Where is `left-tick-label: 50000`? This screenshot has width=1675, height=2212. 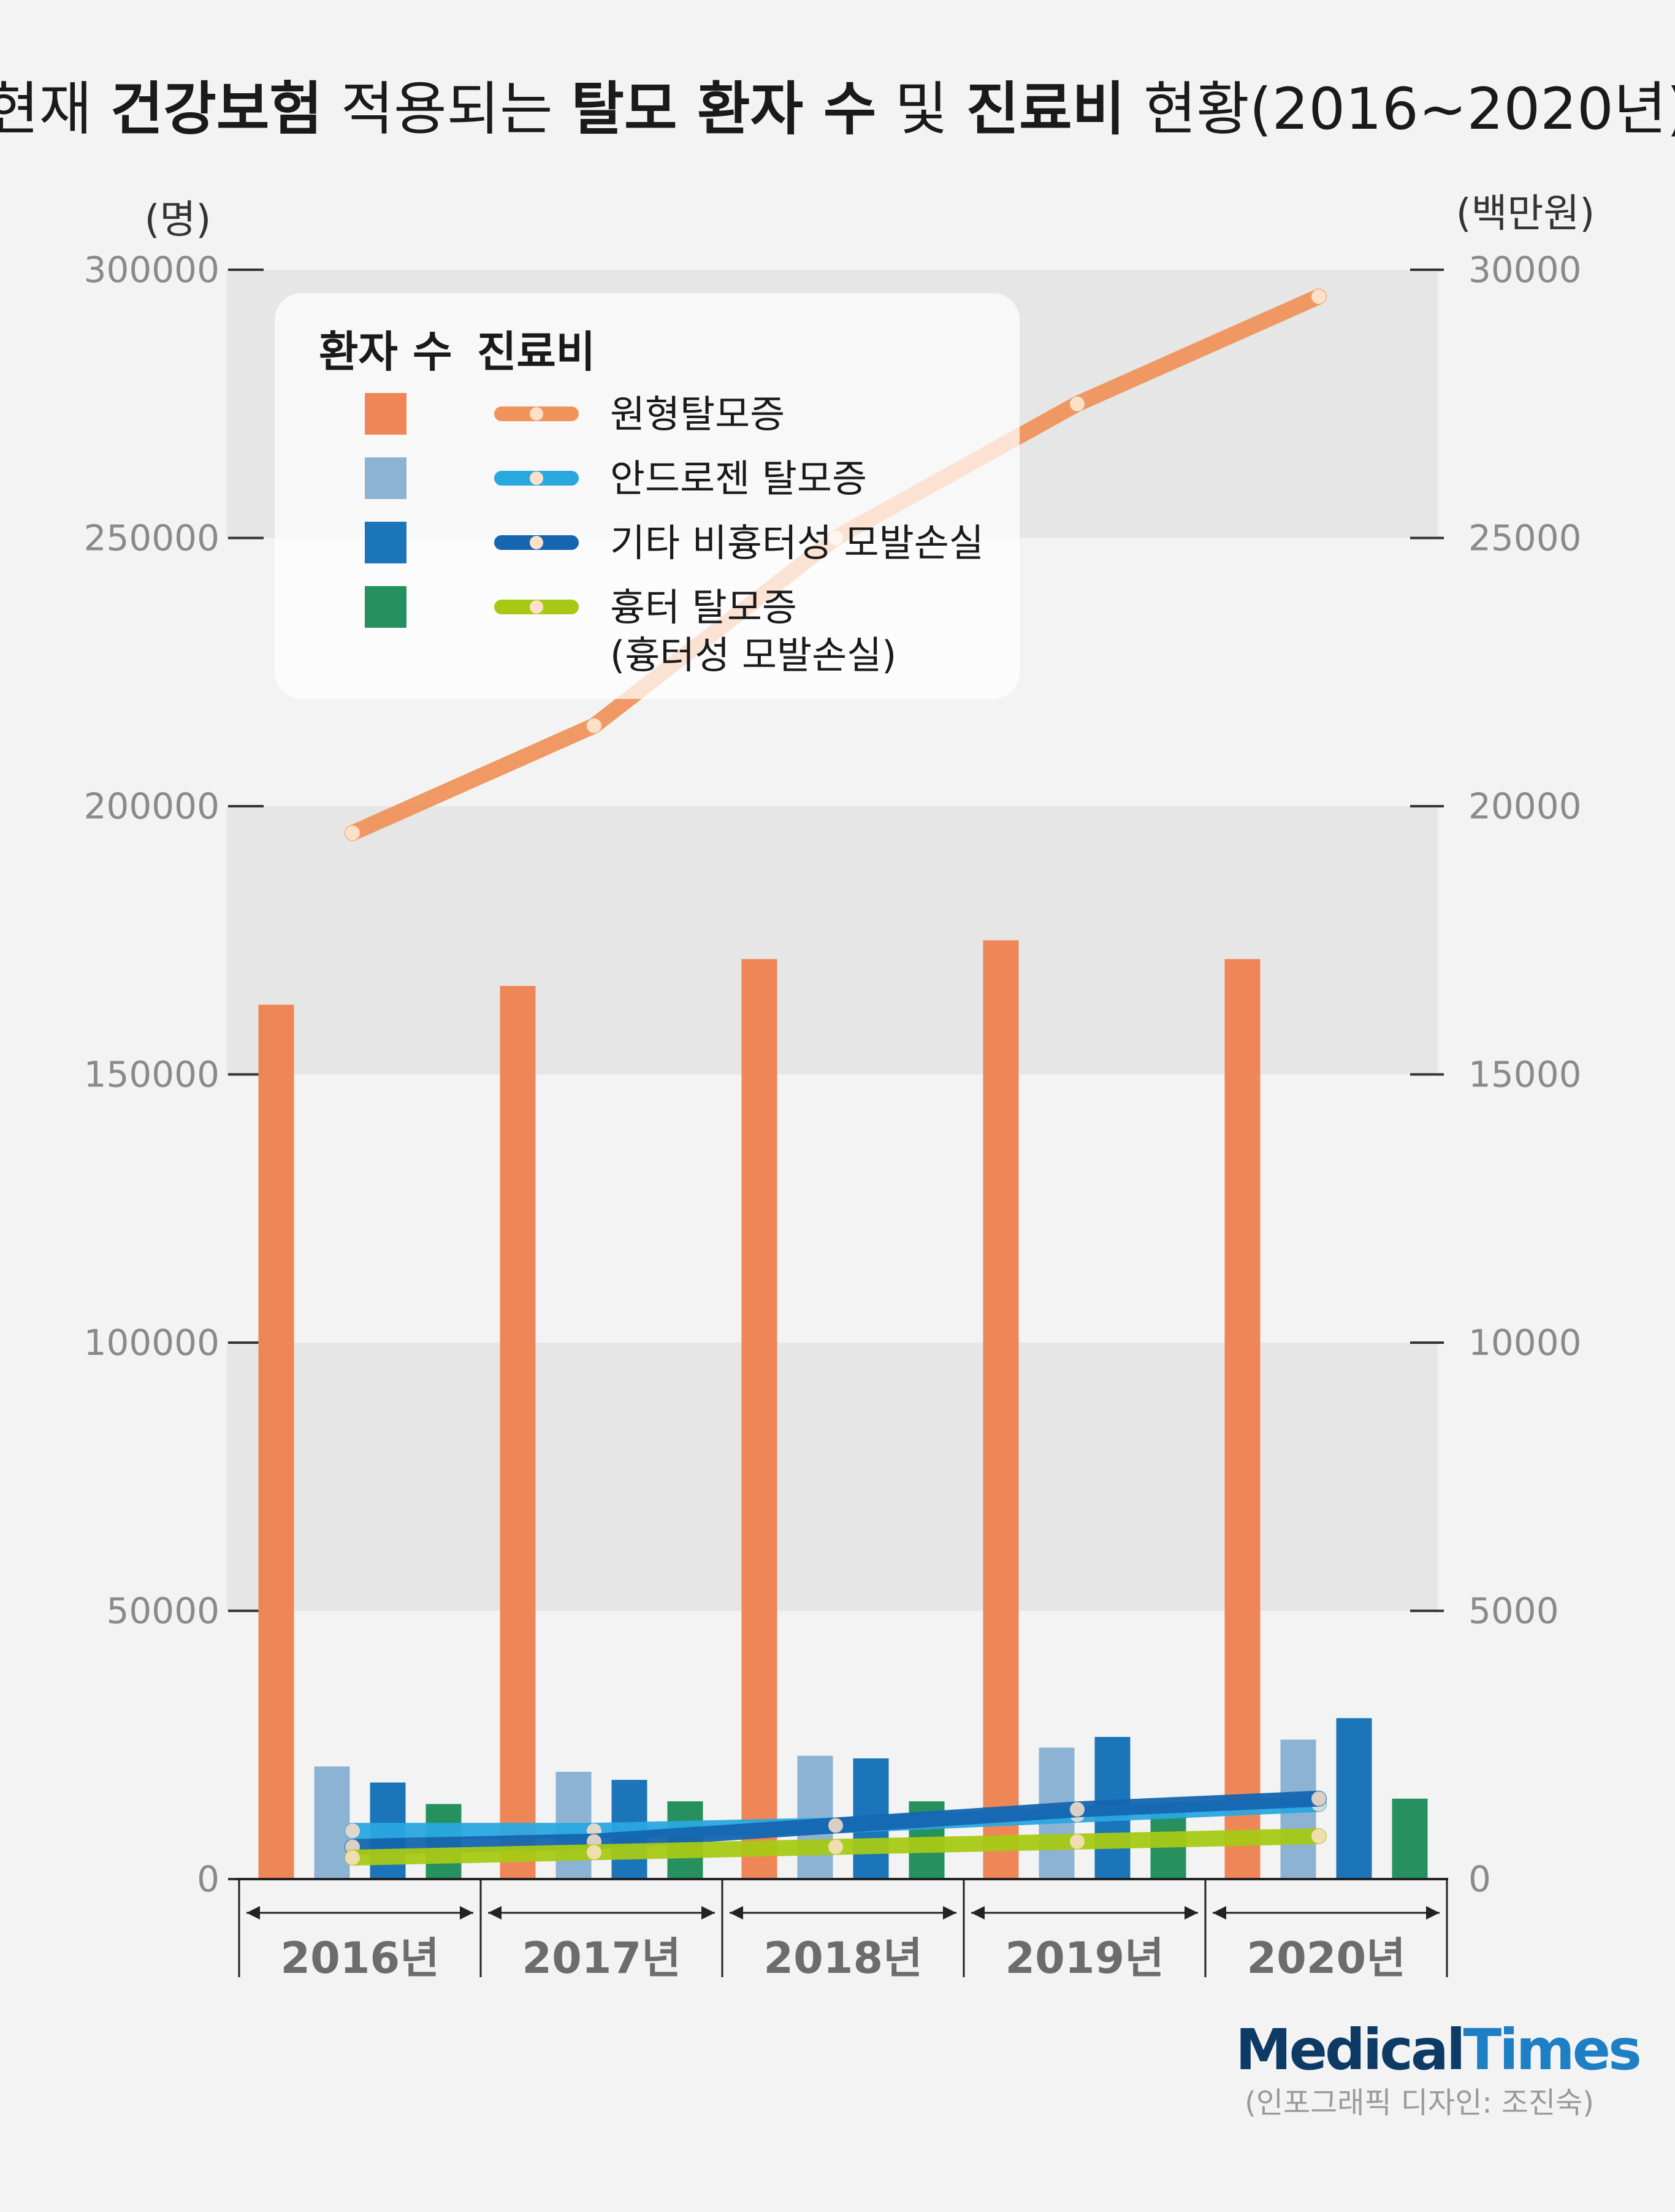 left-tick-label: 50000 is located at coordinates (162, 1611).